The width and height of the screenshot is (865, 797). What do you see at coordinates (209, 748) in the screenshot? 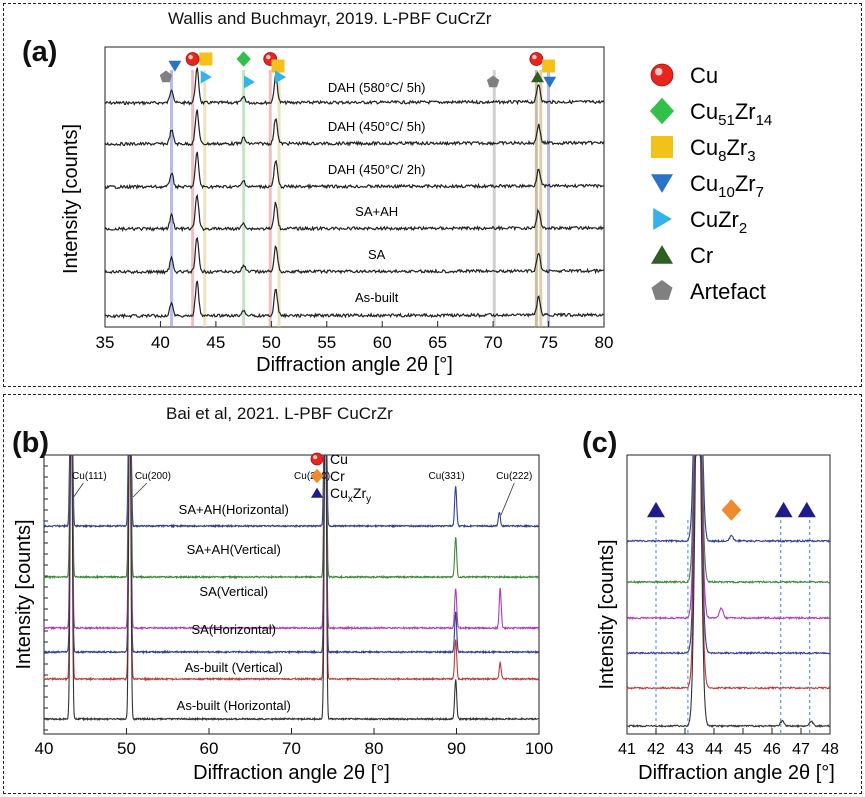
I see `xtick-label-b-2: 60` at bounding box center [209, 748].